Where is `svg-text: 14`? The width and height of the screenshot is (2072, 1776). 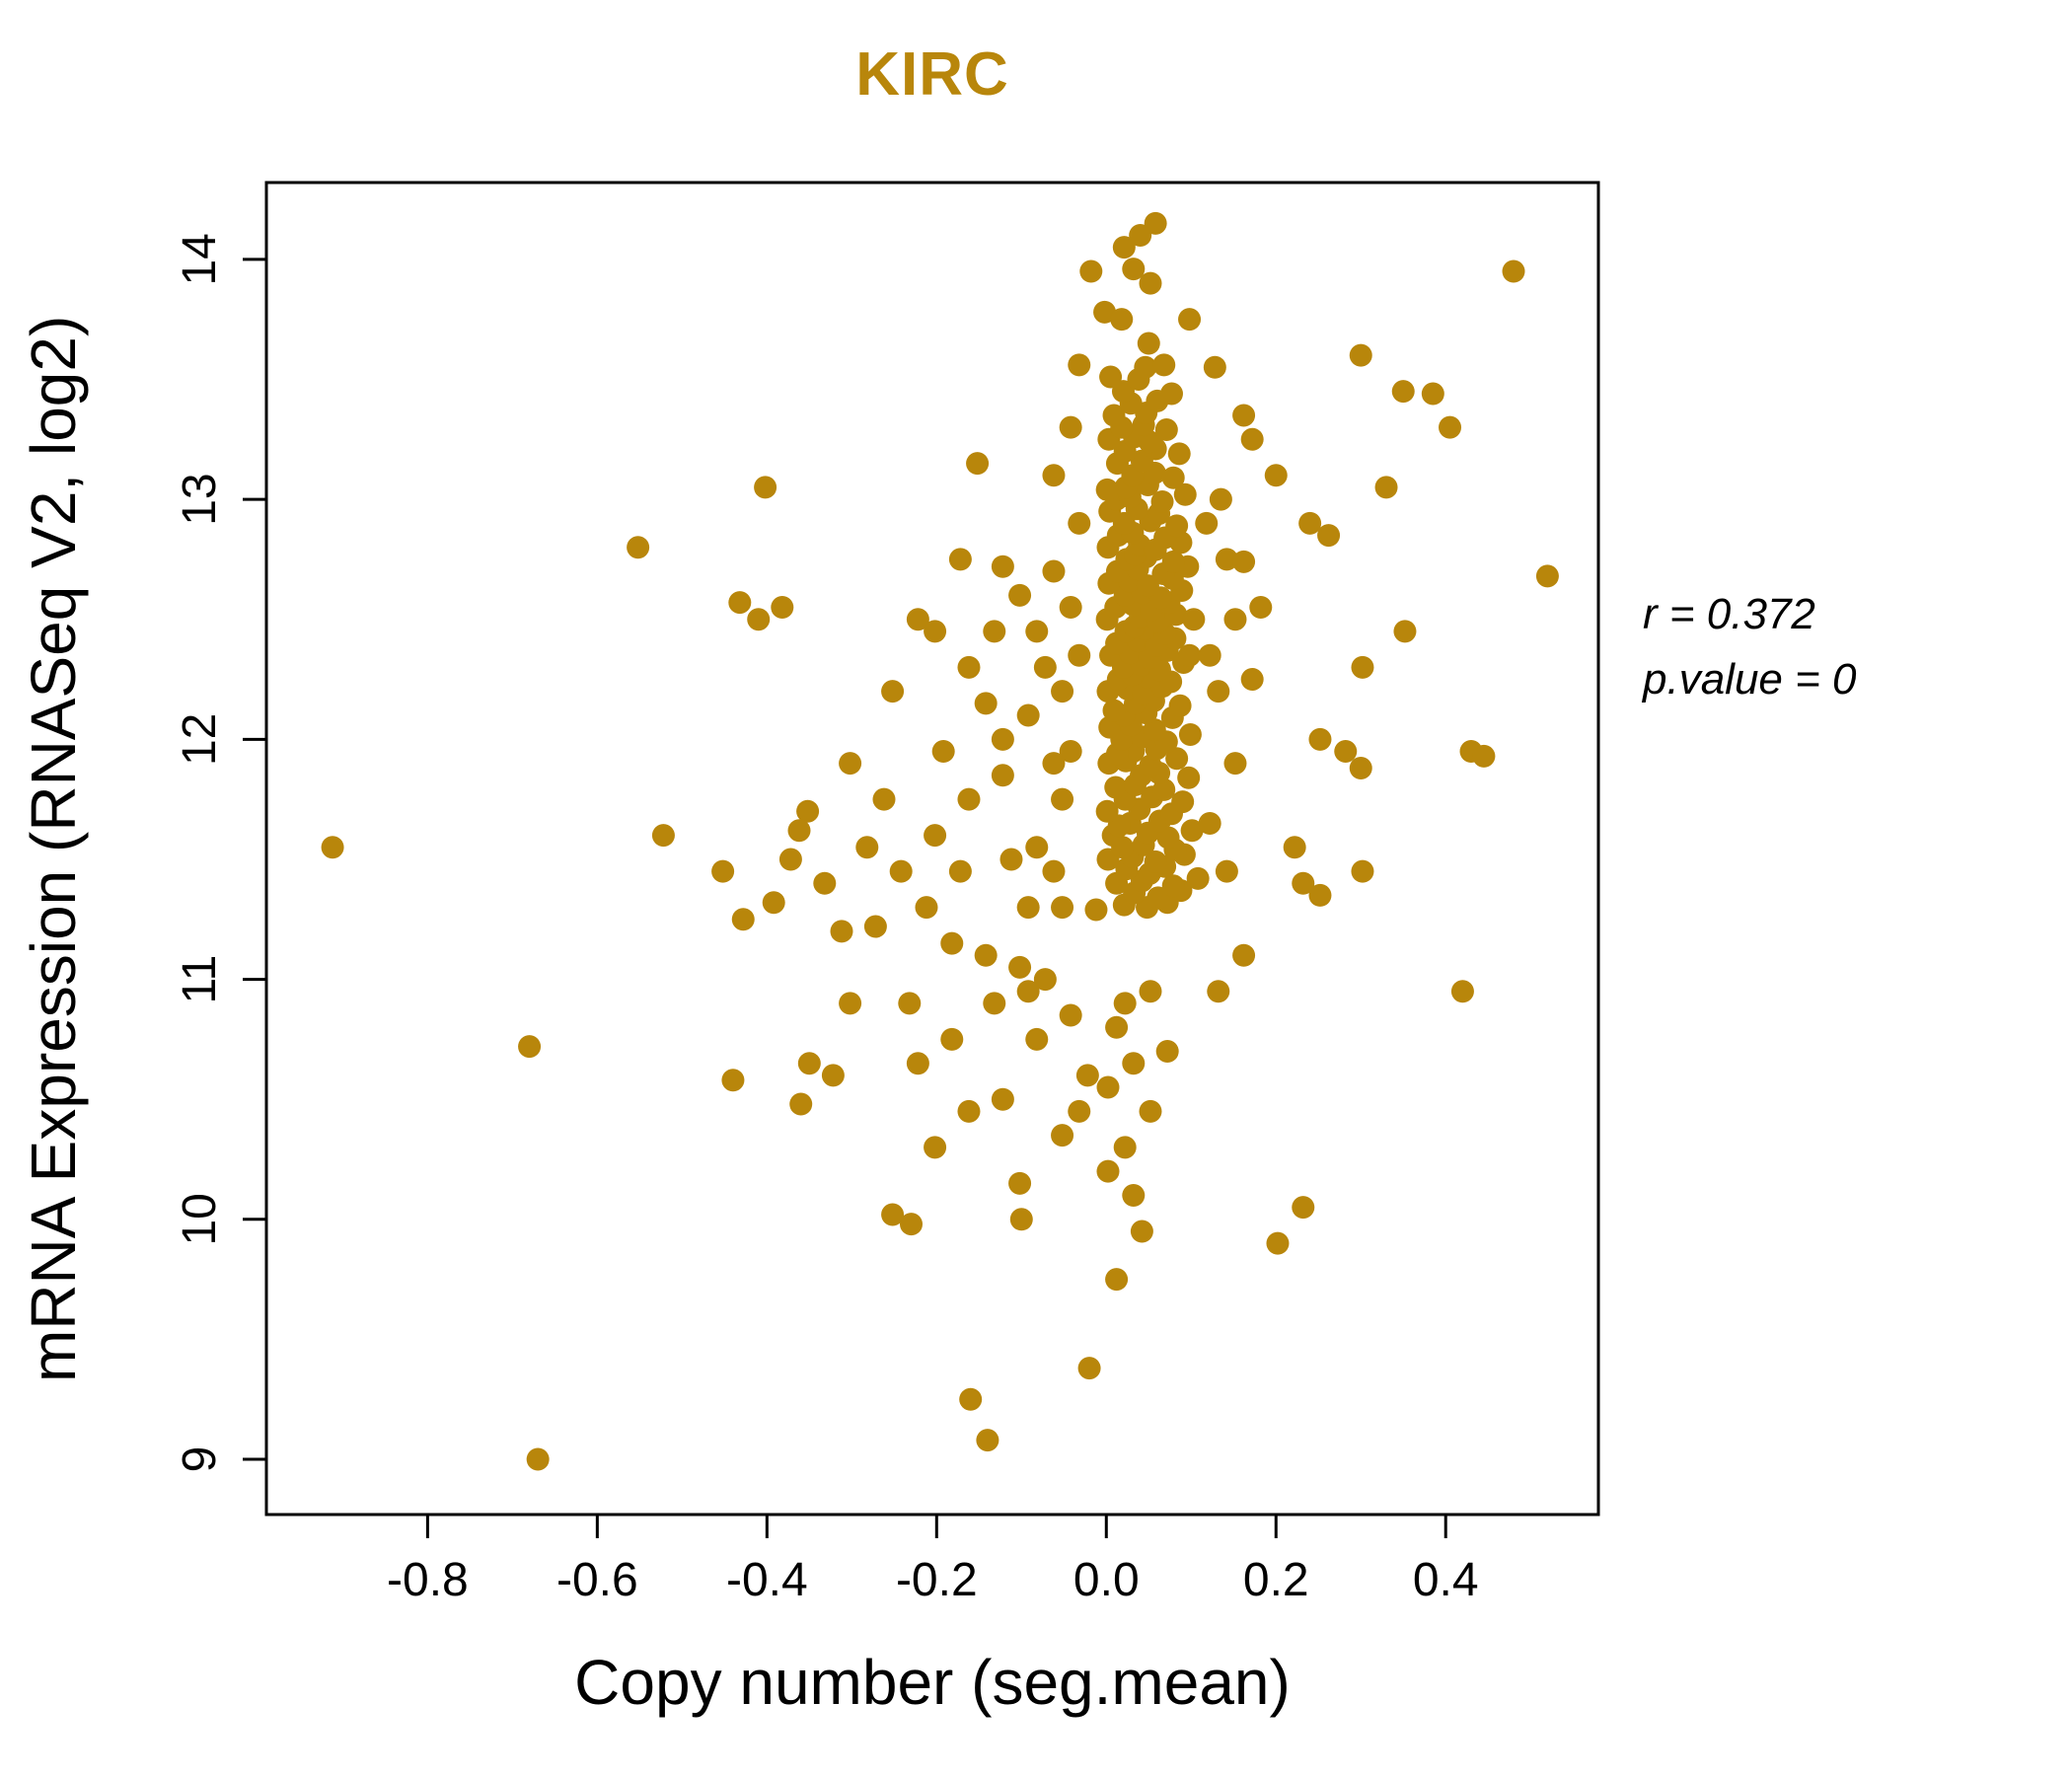
svg-text: 14 is located at coordinates (200, 259).